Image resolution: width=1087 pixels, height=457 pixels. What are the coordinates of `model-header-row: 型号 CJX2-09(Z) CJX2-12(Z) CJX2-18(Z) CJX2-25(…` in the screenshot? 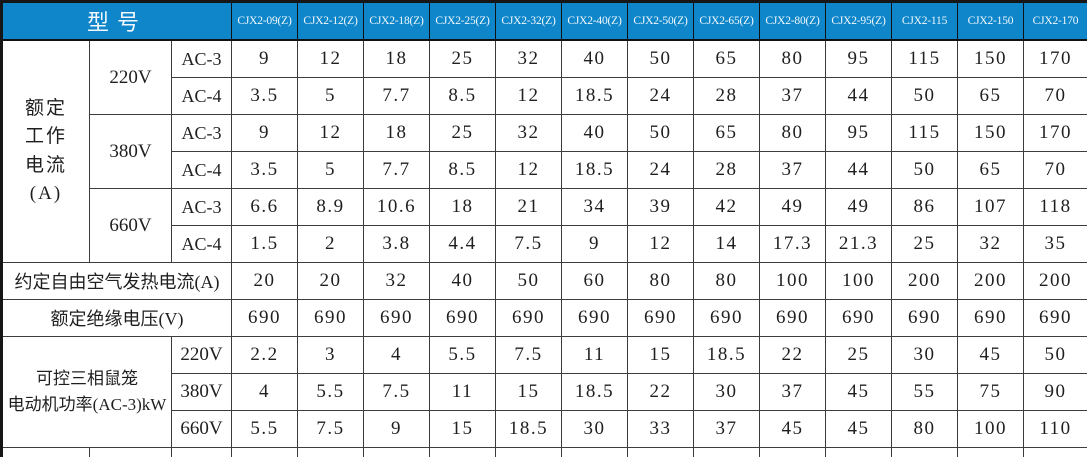 It's located at (544, 21).